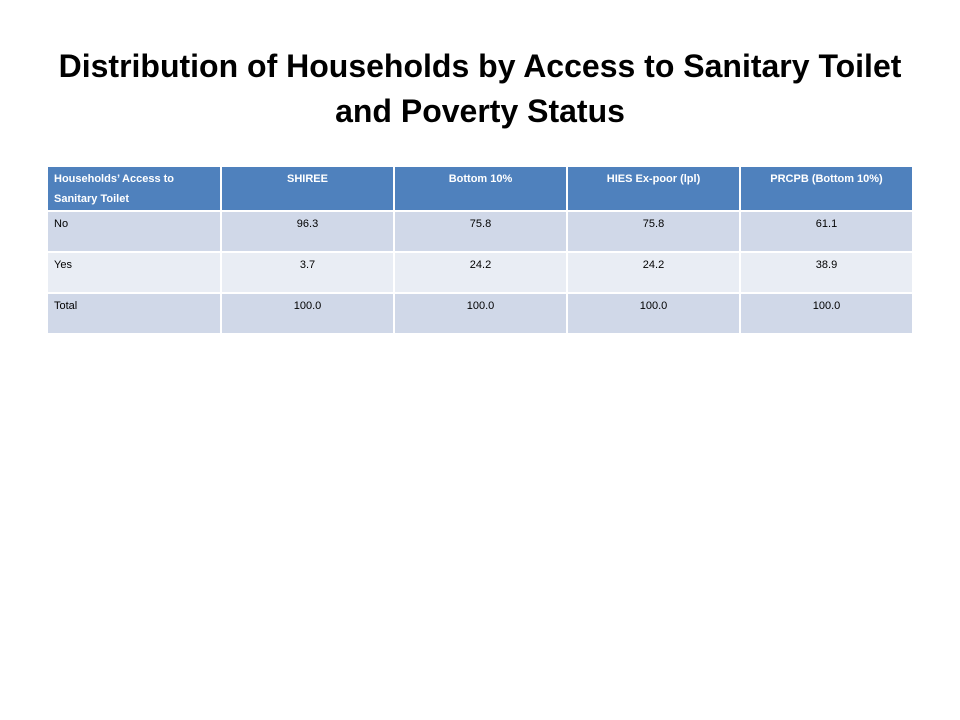  I want to click on header-access: Households’ Access to Sanitary Toilet, so click(135, 189).